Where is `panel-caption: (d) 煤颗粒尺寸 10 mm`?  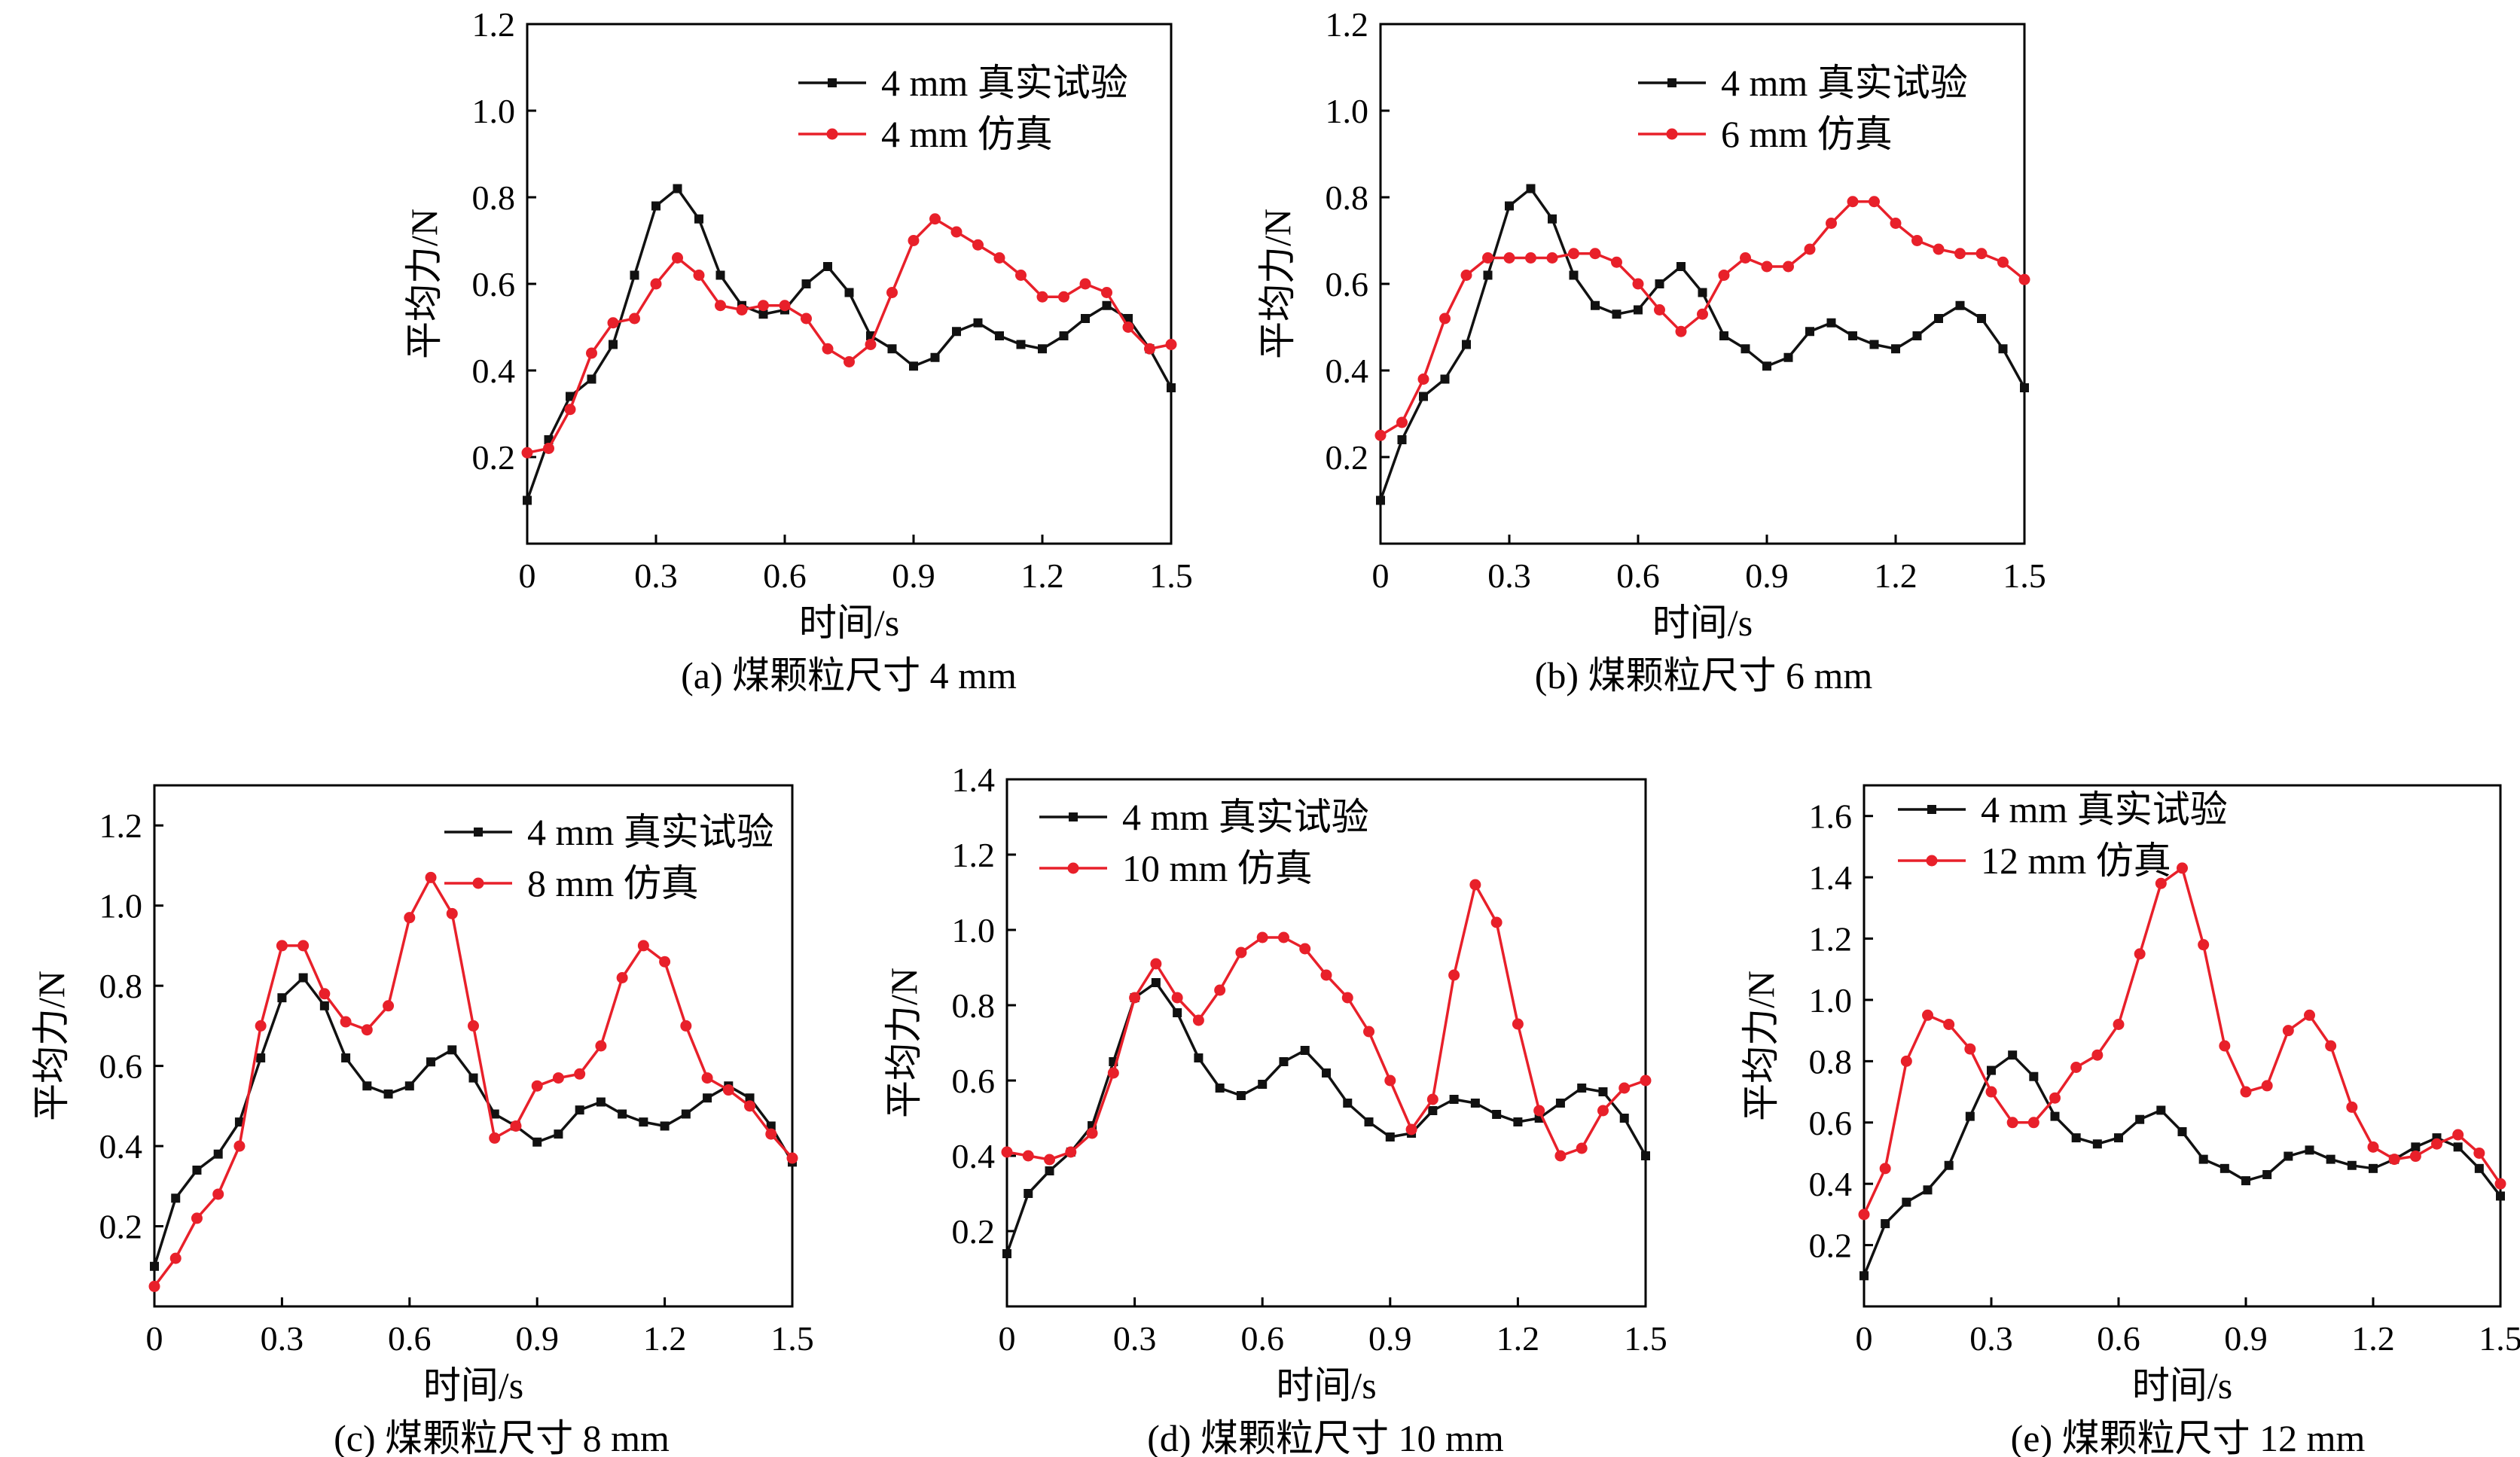 panel-caption: (d) 煤颗粒尺寸 10 mm is located at coordinates (1325, 1437).